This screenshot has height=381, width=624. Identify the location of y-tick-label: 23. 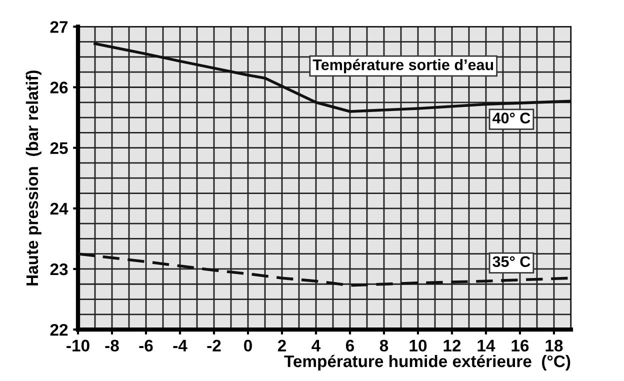
(59, 269).